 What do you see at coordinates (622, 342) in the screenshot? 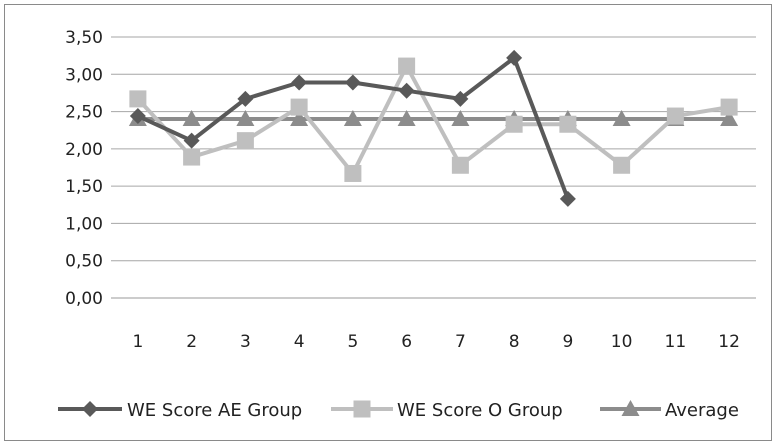
I see `x-tick-label: 10` at bounding box center [622, 342].